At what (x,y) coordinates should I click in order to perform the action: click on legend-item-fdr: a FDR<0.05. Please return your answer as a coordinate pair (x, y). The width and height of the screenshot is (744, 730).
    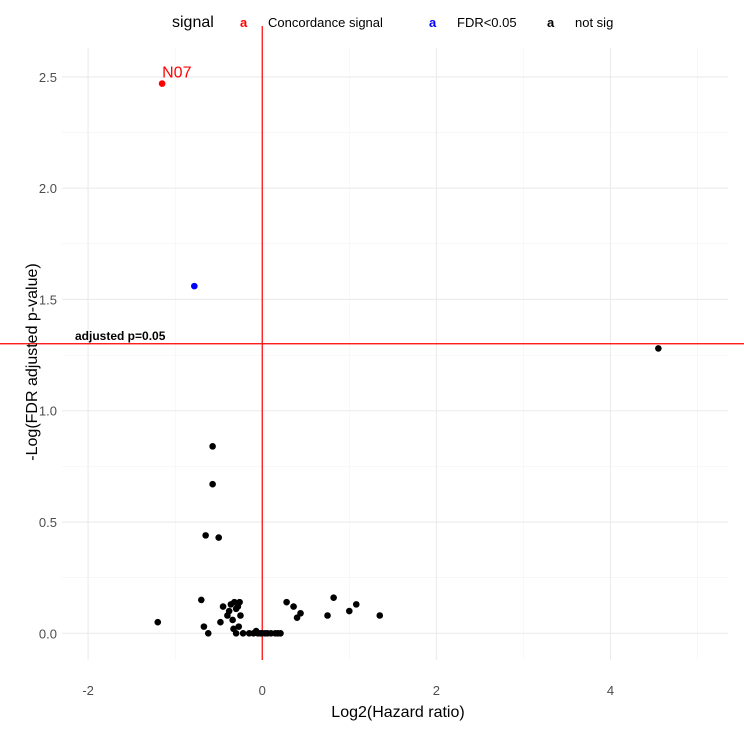
    Looking at the image, I should click on (473, 22).